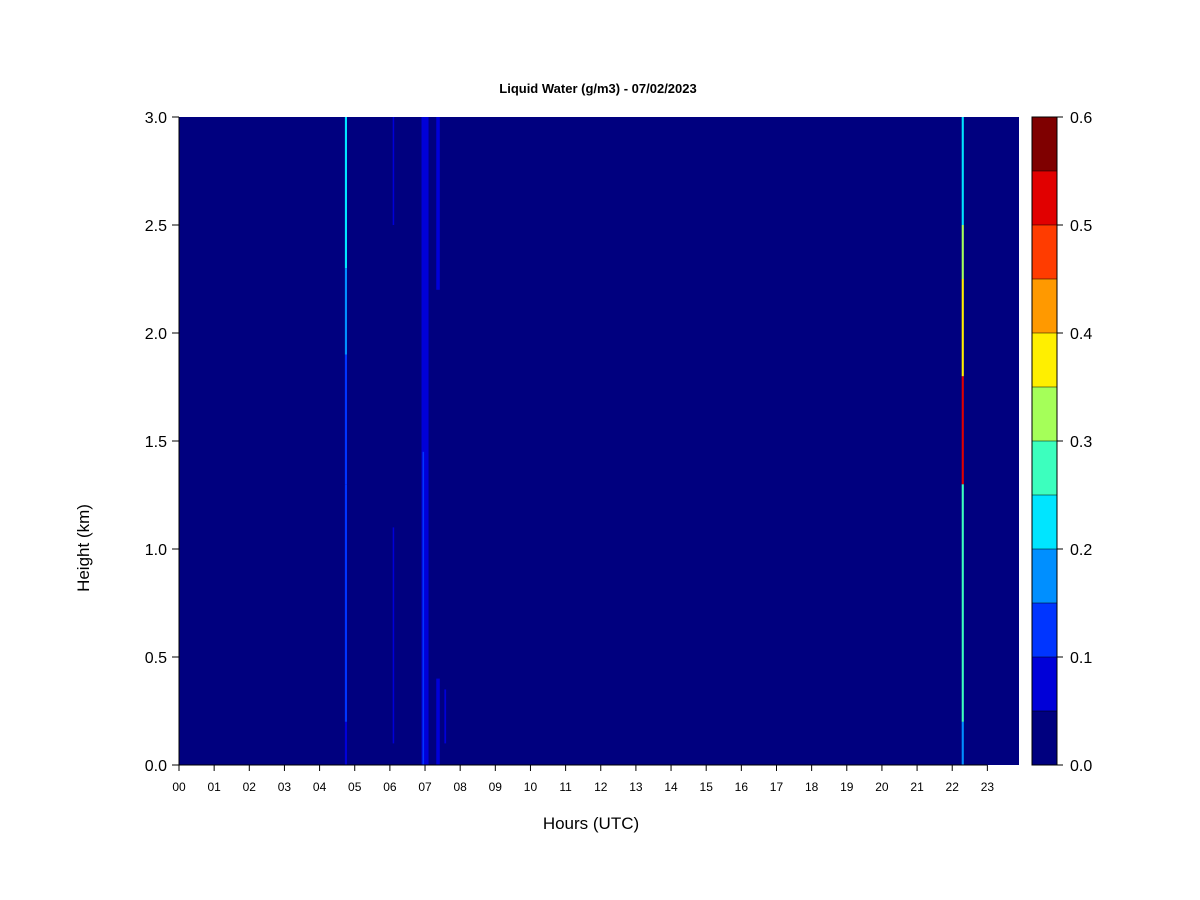 The height and width of the screenshot is (900, 1200). What do you see at coordinates (214, 787) in the screenshot?
I see `x-tick-label: 01` at bounding box center [214, 787].